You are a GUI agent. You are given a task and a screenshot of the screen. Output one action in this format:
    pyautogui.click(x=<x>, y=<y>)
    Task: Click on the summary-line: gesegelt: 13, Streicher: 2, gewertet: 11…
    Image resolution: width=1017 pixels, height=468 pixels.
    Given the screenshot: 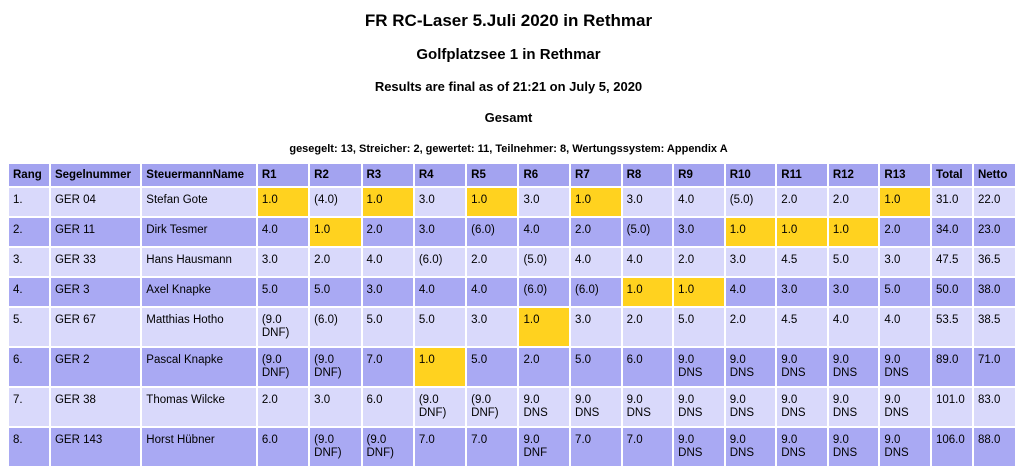 What is the action you would take?
    pyautogui.click(x=508, y=149)
    